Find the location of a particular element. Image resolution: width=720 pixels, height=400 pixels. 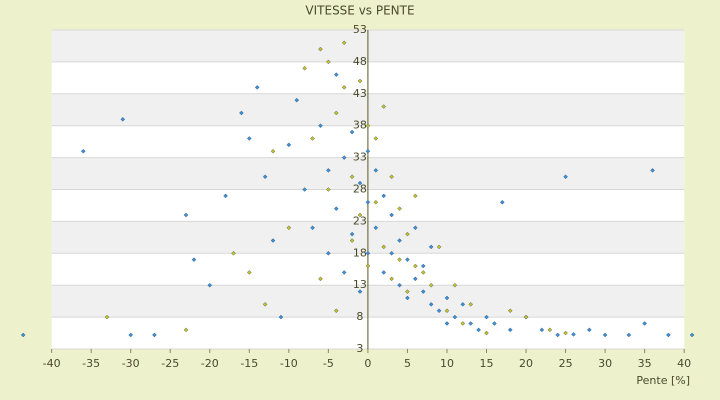

x-tick-label: 15 is located at coordinates (487, 363).